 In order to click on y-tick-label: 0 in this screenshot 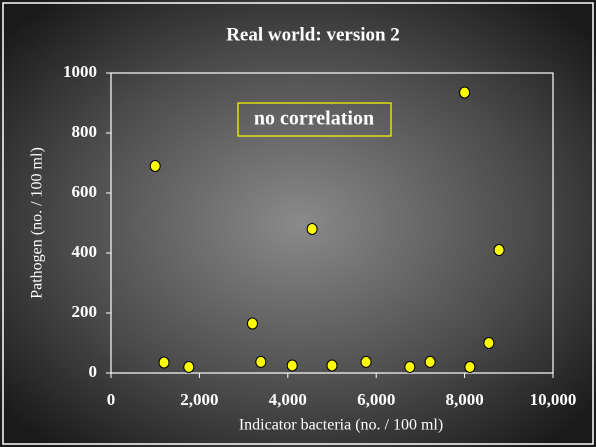, I will do `click(93, 371)`.